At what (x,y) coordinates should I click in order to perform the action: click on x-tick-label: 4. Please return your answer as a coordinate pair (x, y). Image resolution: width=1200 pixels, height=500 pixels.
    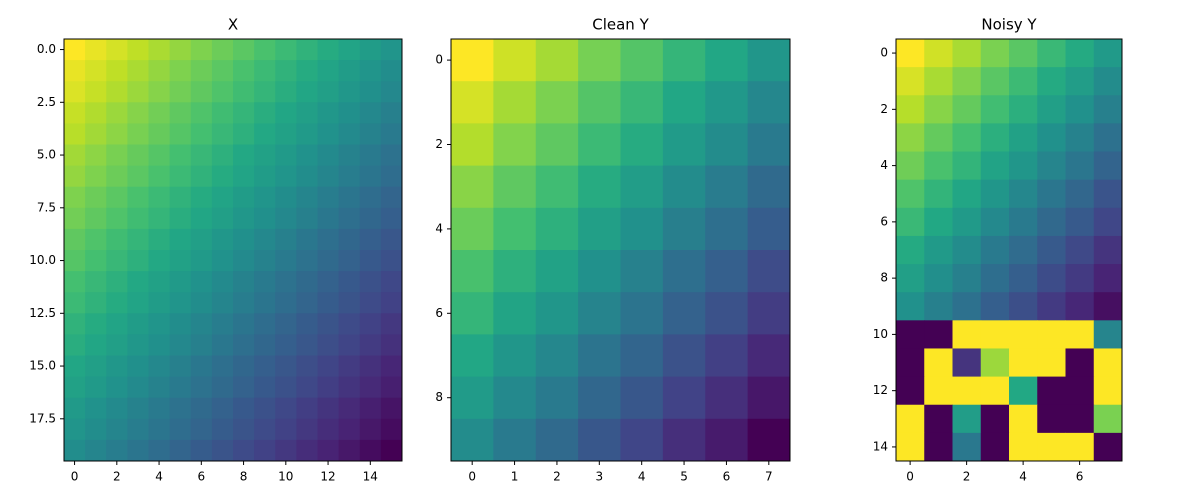
    Looking at the image, I should click on (159, 477).